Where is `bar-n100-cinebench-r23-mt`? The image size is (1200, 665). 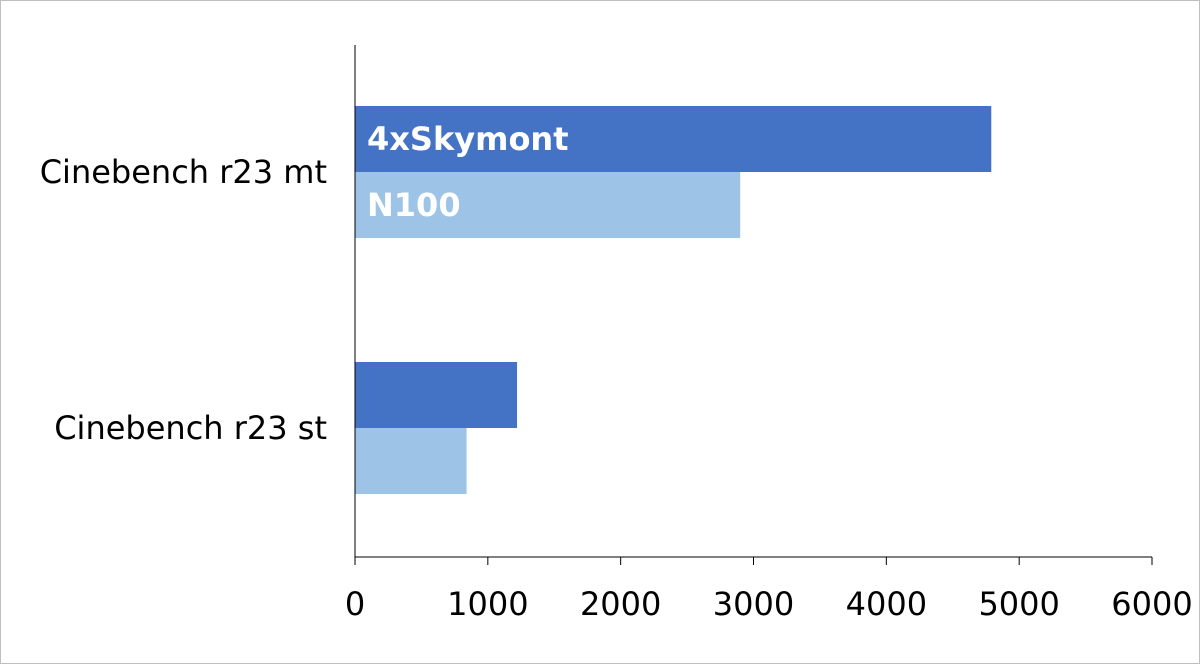
bar-n100-cinebench-r23-mt is located at coordinates (548, 205).